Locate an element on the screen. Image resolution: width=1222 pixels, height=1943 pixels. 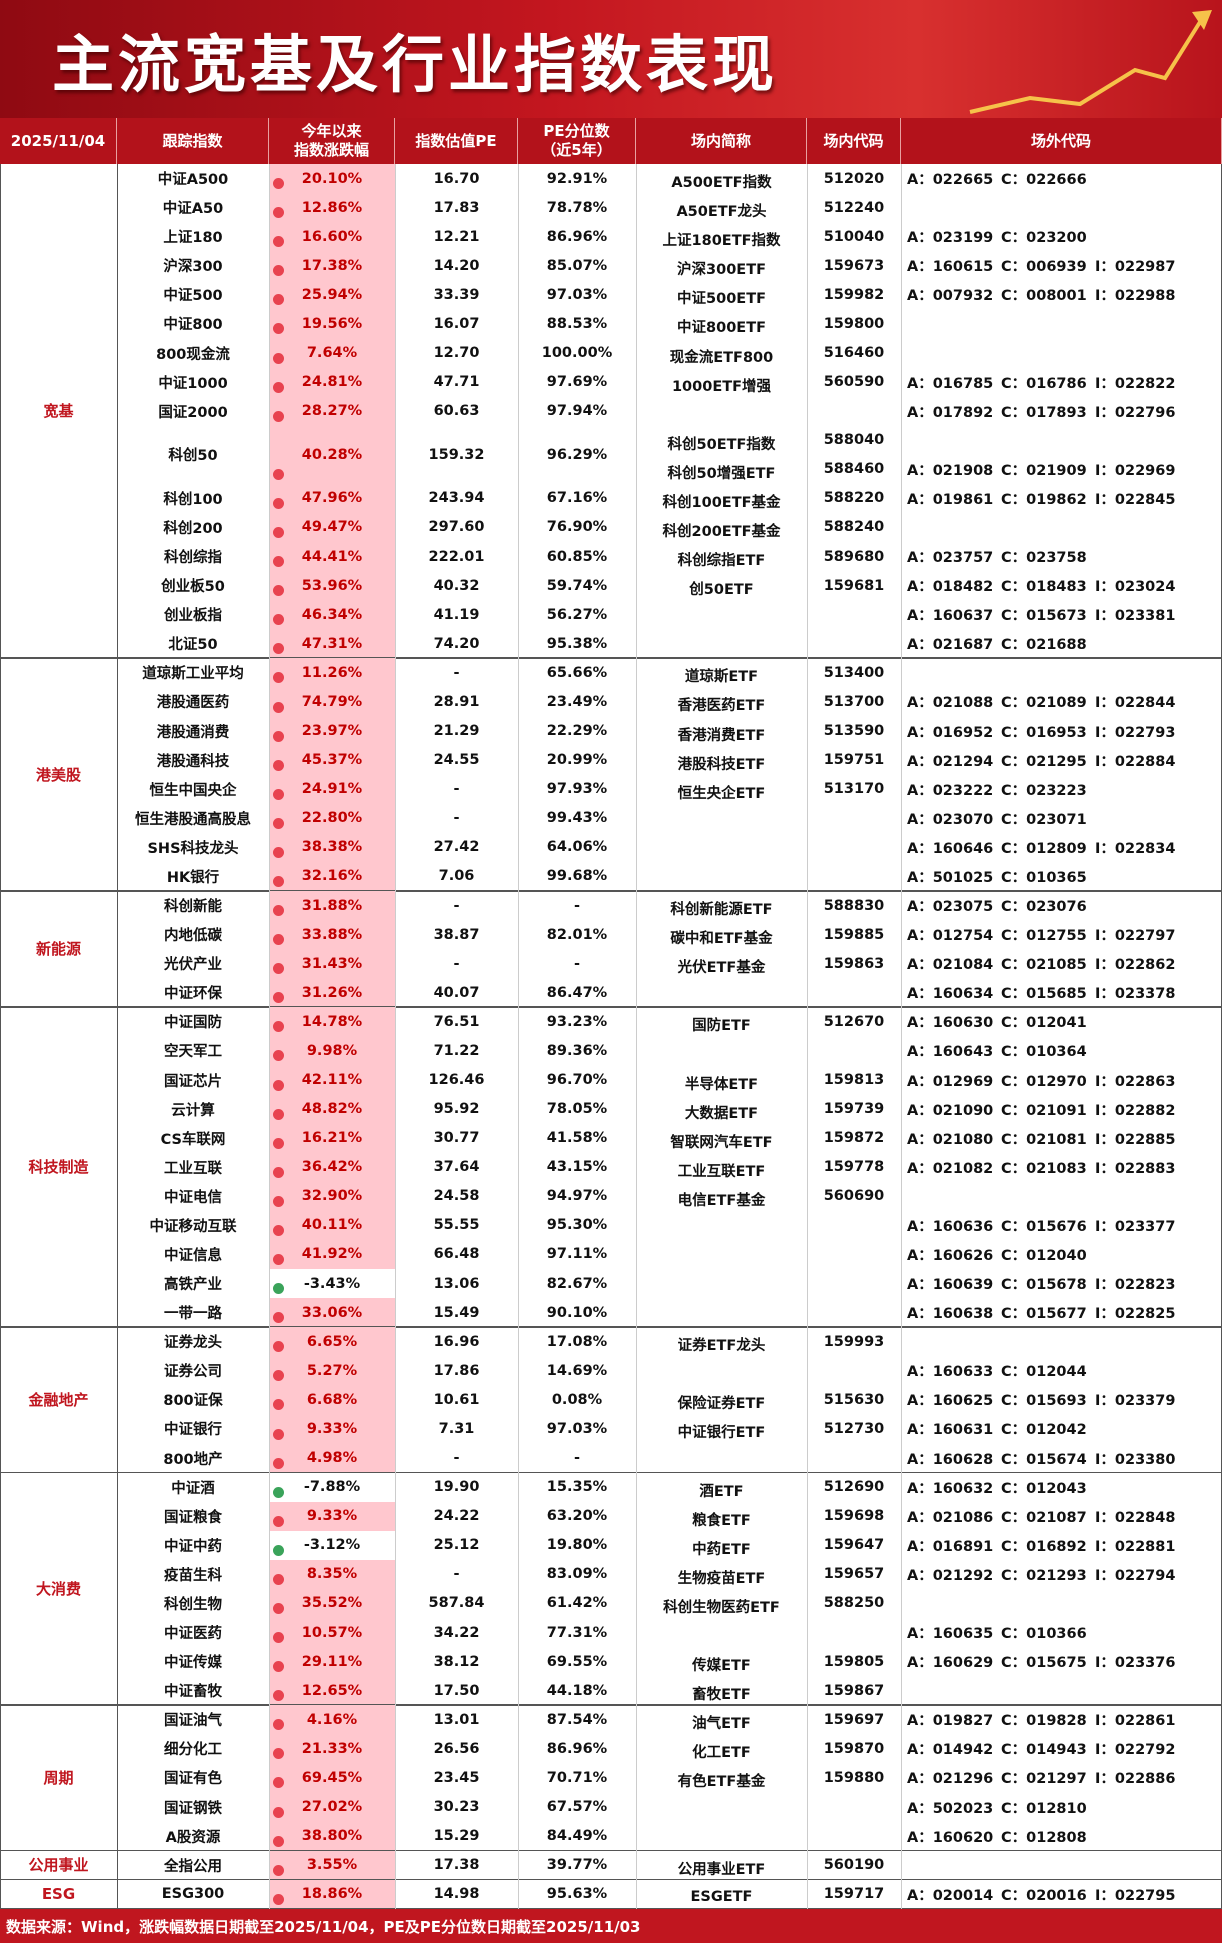
otc-code: A：160629 is located at coordinates (950, 1663).